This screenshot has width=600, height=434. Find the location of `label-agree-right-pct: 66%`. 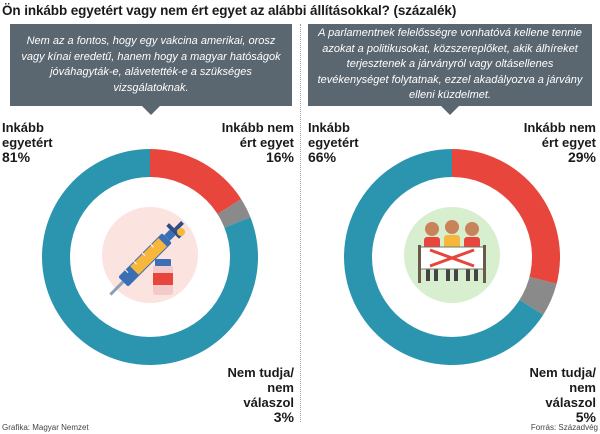

label-agree-right-pct: 66% is located at coordinates (322, 157).